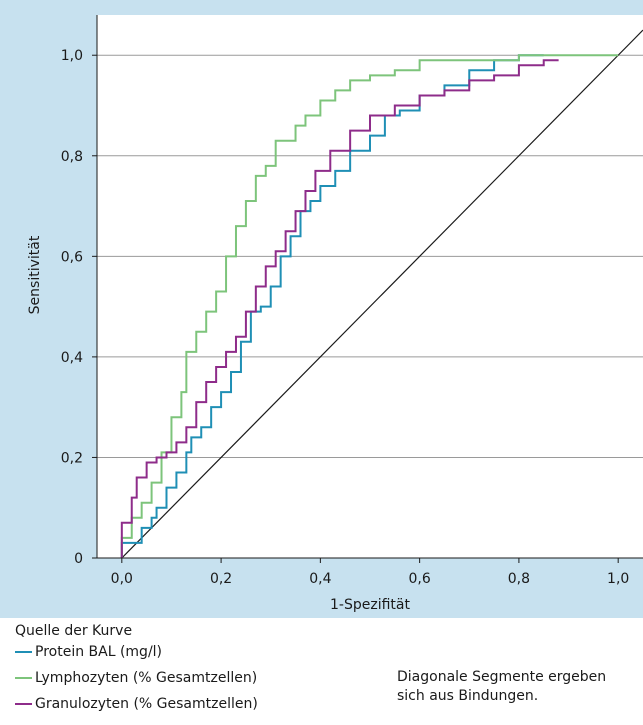  I want to click on legend-item-protein: Protein BAL (mg/l), so click(88, 652).